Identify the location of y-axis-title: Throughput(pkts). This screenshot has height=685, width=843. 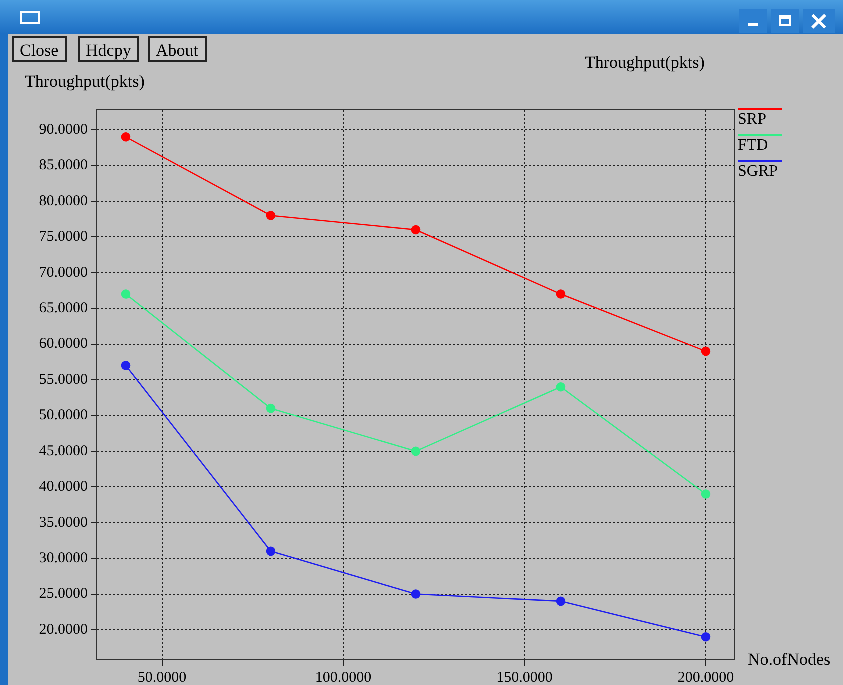
(85, 82).